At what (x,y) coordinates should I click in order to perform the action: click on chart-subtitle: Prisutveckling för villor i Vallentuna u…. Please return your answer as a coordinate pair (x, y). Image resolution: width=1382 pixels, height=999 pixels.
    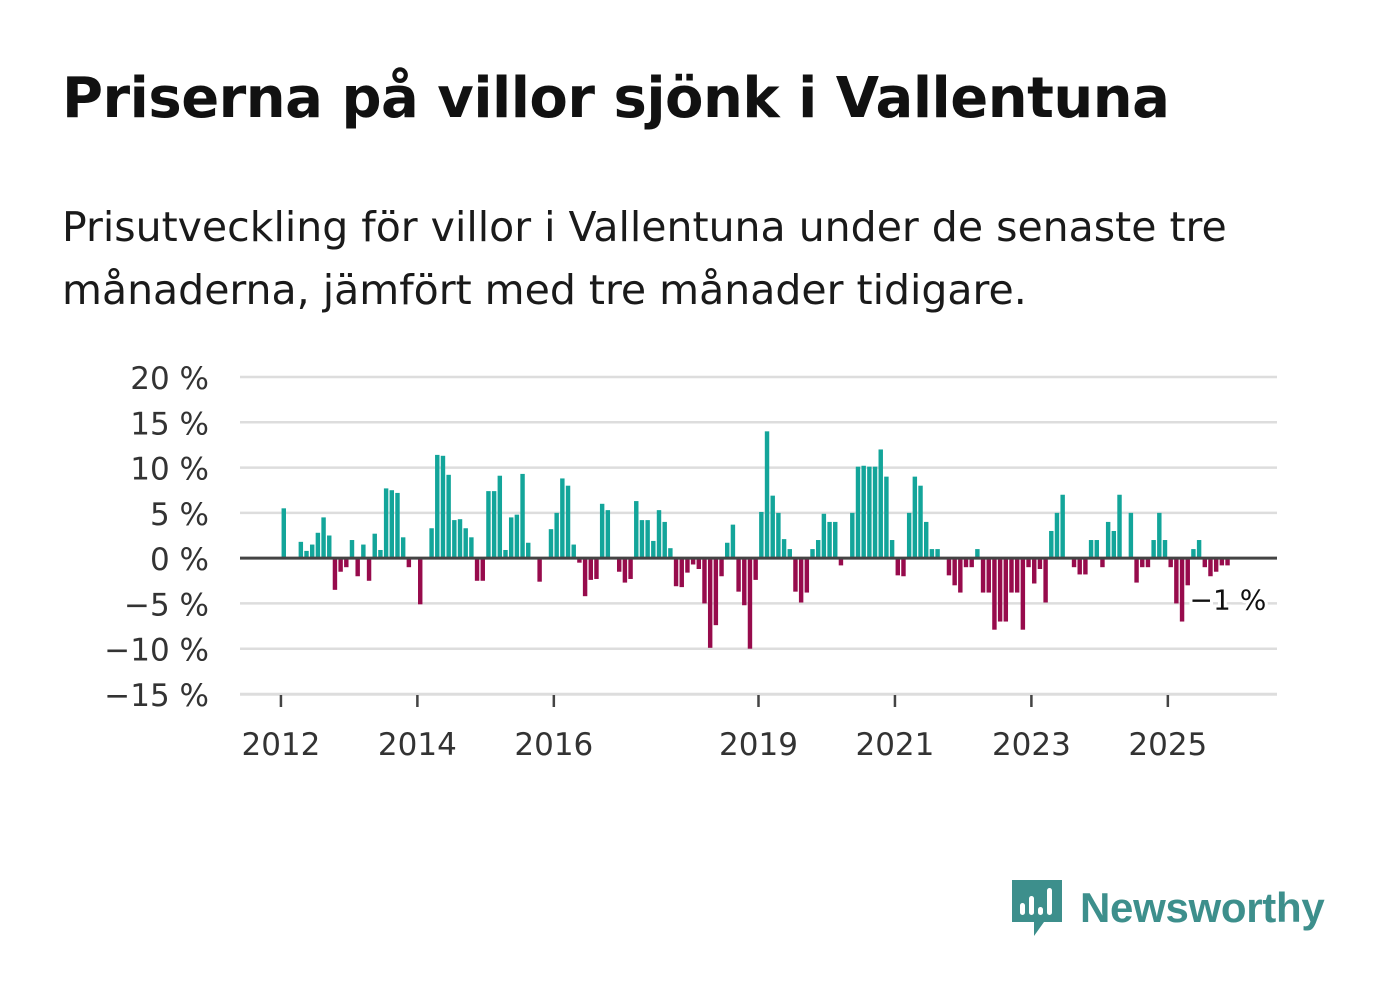
    Looking at the image, I should click on (644, 258).